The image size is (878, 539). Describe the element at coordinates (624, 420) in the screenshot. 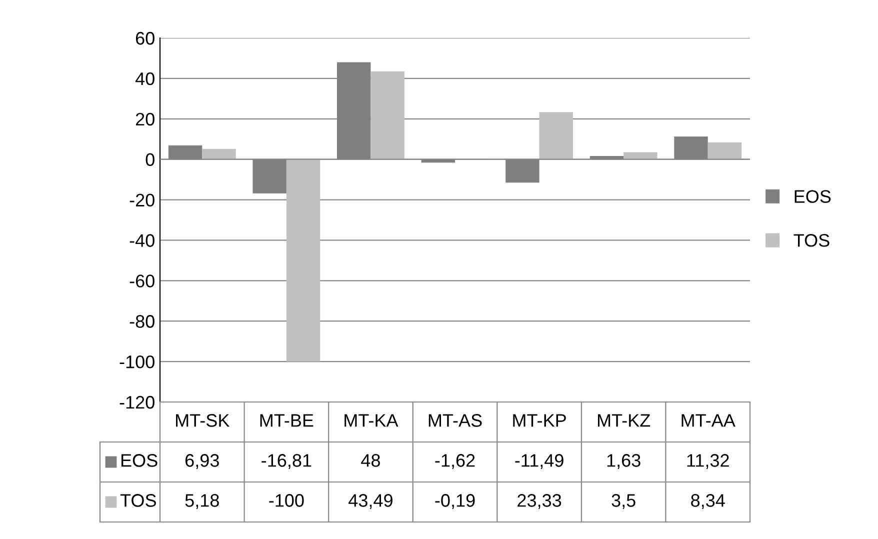

I see `x-tick-label: MT-KZ` at that location.